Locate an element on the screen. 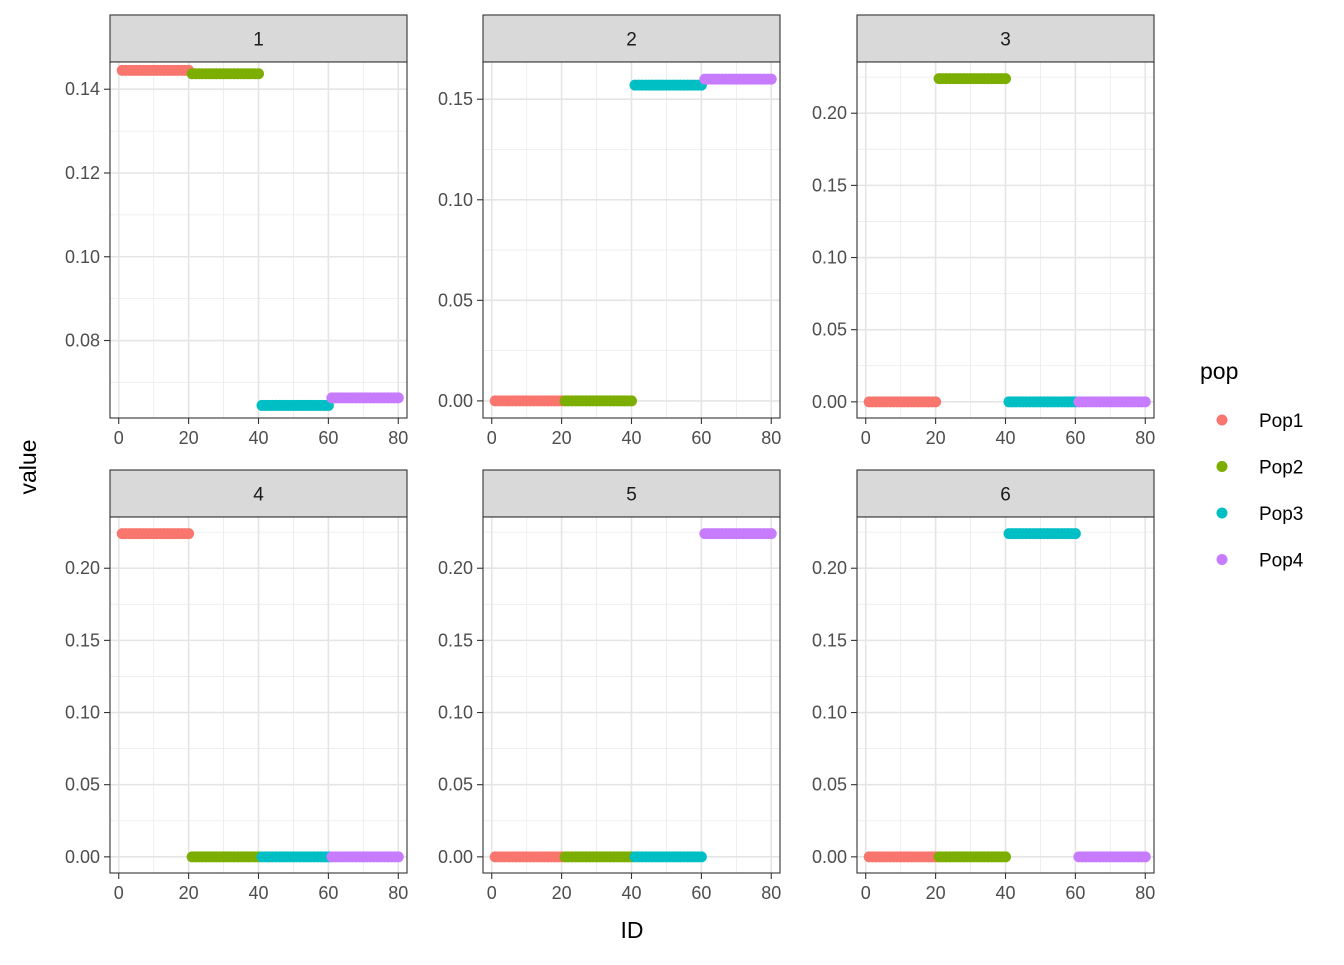 The width and height of the screenshot is (1344, 965). panel-5: 5 0 20 40 60 80 0.00 0.05 0.10 0.15 0.20 is located at coordinates (609, 686).